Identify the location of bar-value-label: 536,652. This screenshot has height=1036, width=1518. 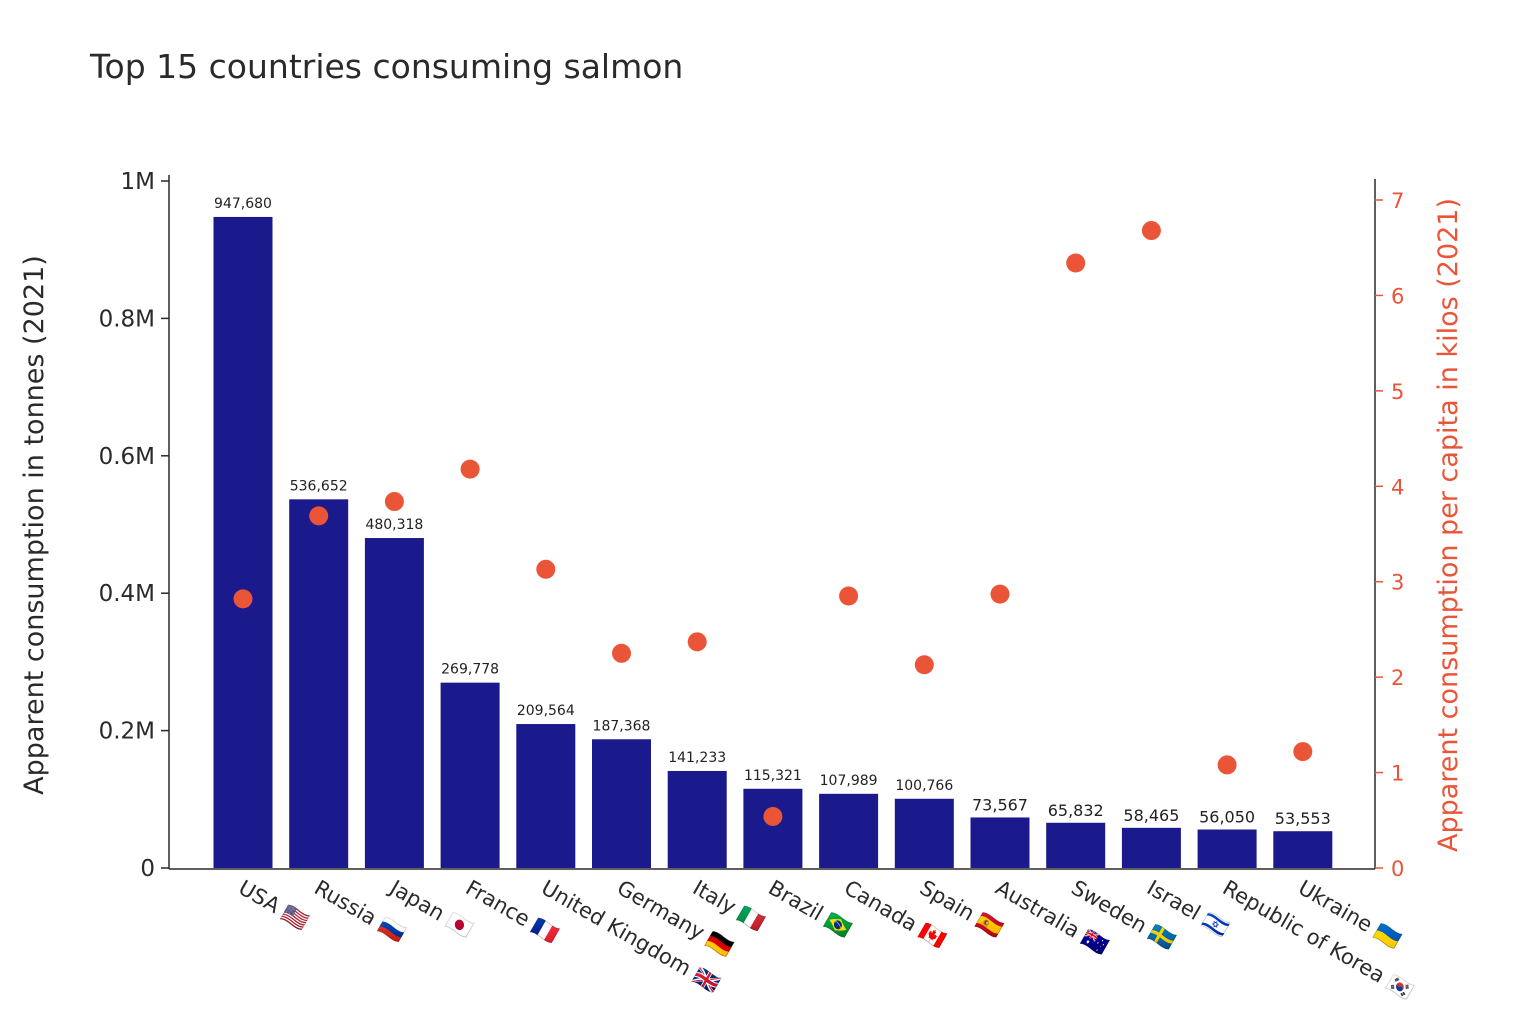
(319, 486).